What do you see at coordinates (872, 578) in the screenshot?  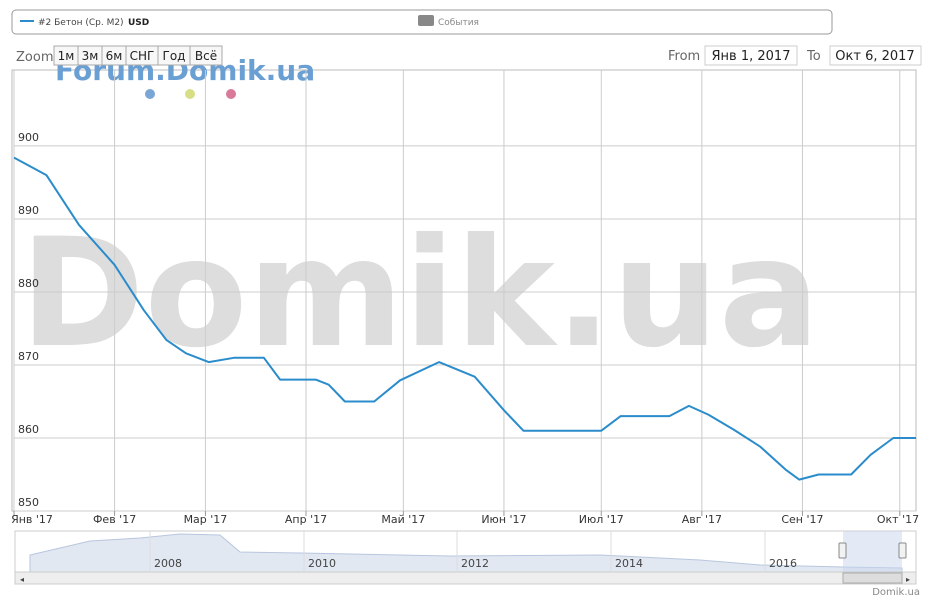 I see `scrollbar-thumb` at bounding box center [872, 578].